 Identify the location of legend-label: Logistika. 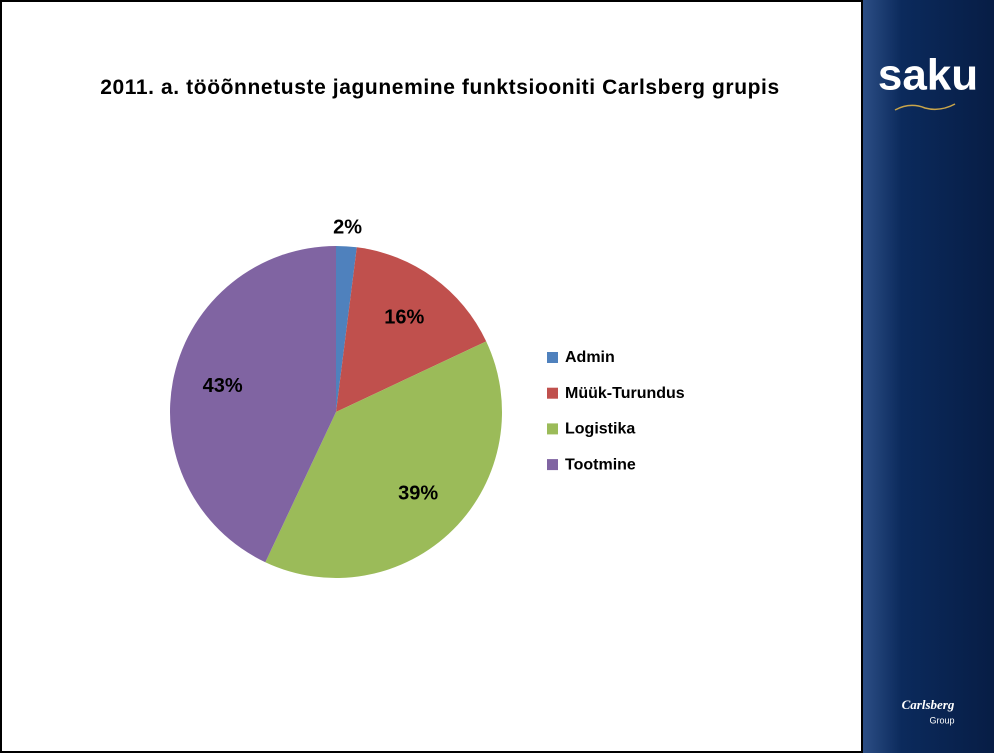
(600, 429).